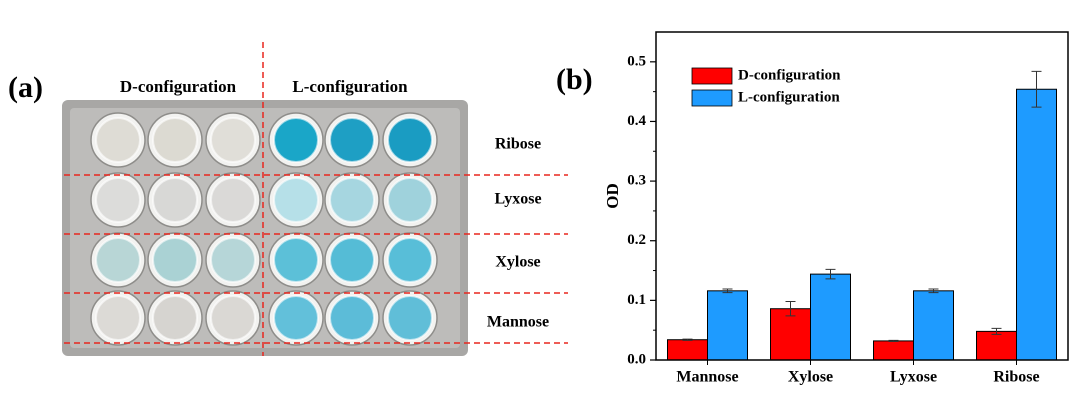 Image resolution: width=1080 pixels, height=404 pixels. What do you see at coordinates (574, 79) in the screenshot?
I see `panel-label: (b)` at bounding box center [574, 79].